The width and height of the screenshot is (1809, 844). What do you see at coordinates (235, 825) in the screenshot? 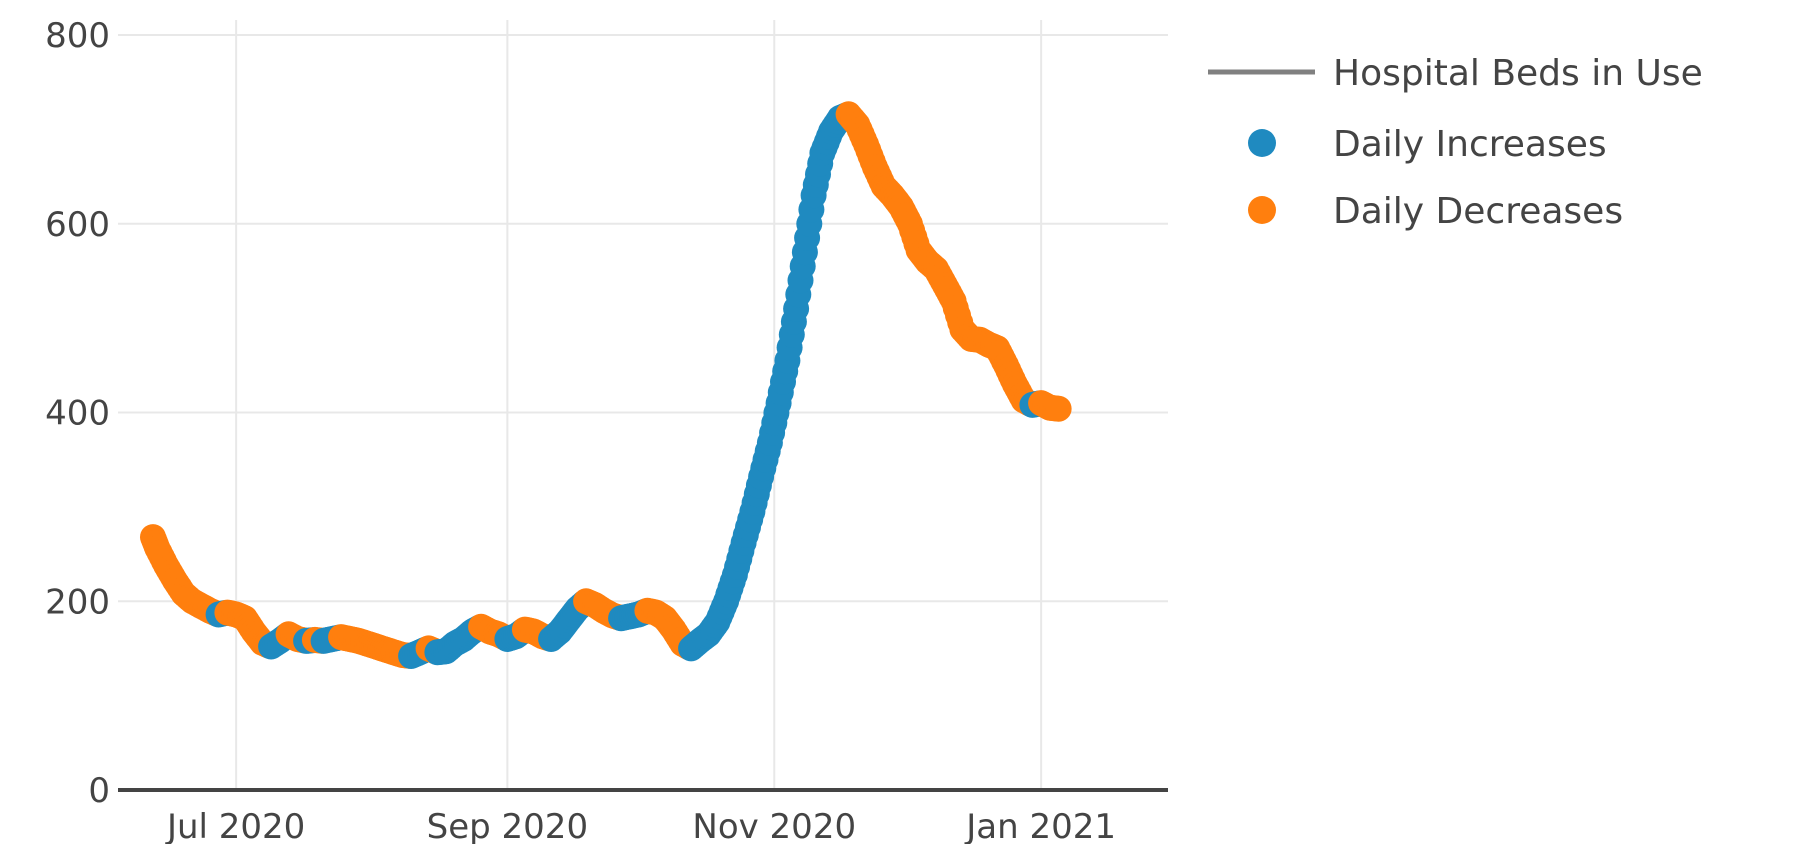
I see `x-tick-label: Jul 2020` at bounding box center [235, 825].